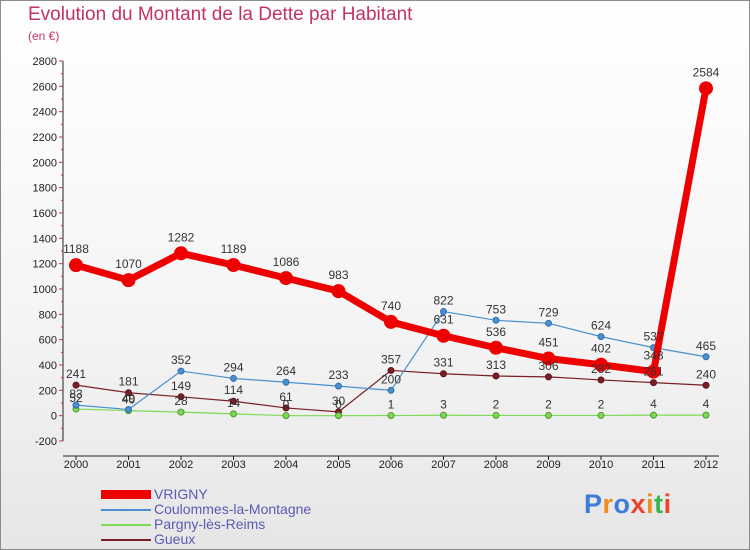 Image resolution: width=750 pixels, height=550 pixels. Describe the element at coordinates (45, 87) in the screenshot. I see `y-tick-label: 2600` at that location.